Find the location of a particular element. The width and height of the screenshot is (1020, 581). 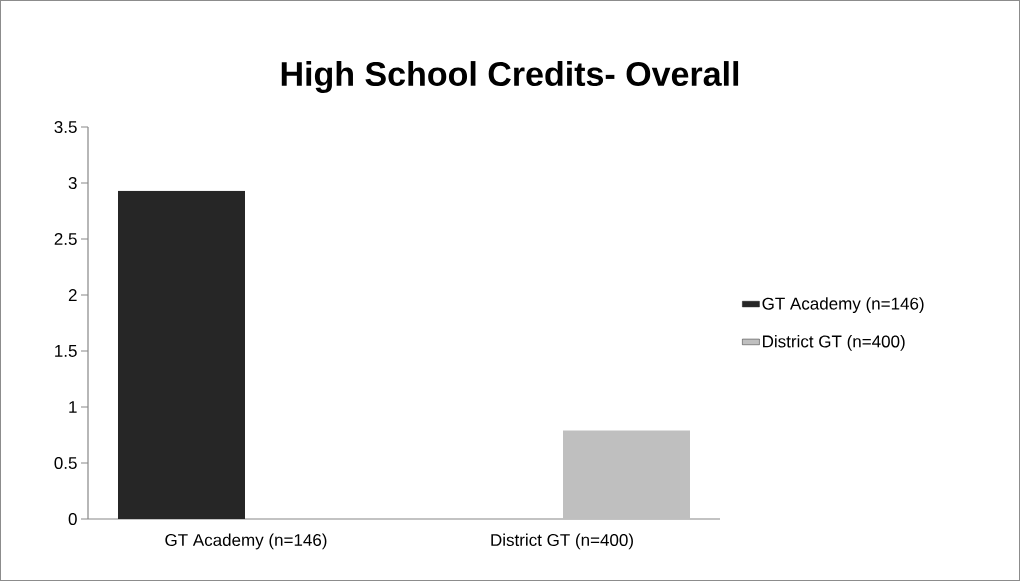

legend-label: District GT (n=400) is located at coordinates (834, 343).